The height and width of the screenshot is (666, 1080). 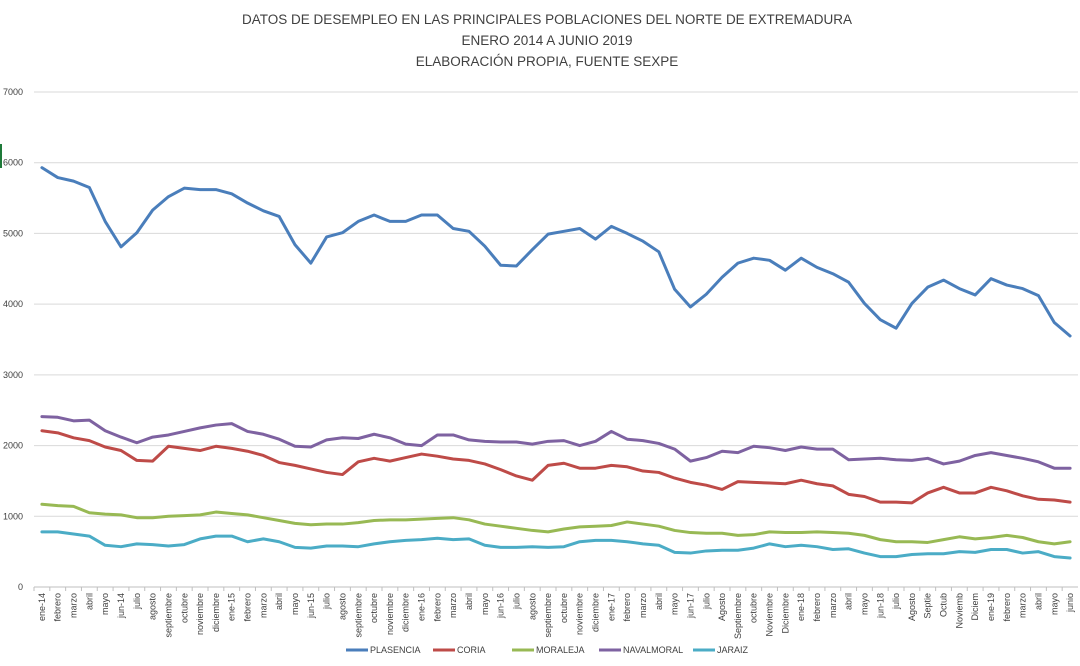 I want to click on y-tick-label: 1000, so click(x=13, y=516).